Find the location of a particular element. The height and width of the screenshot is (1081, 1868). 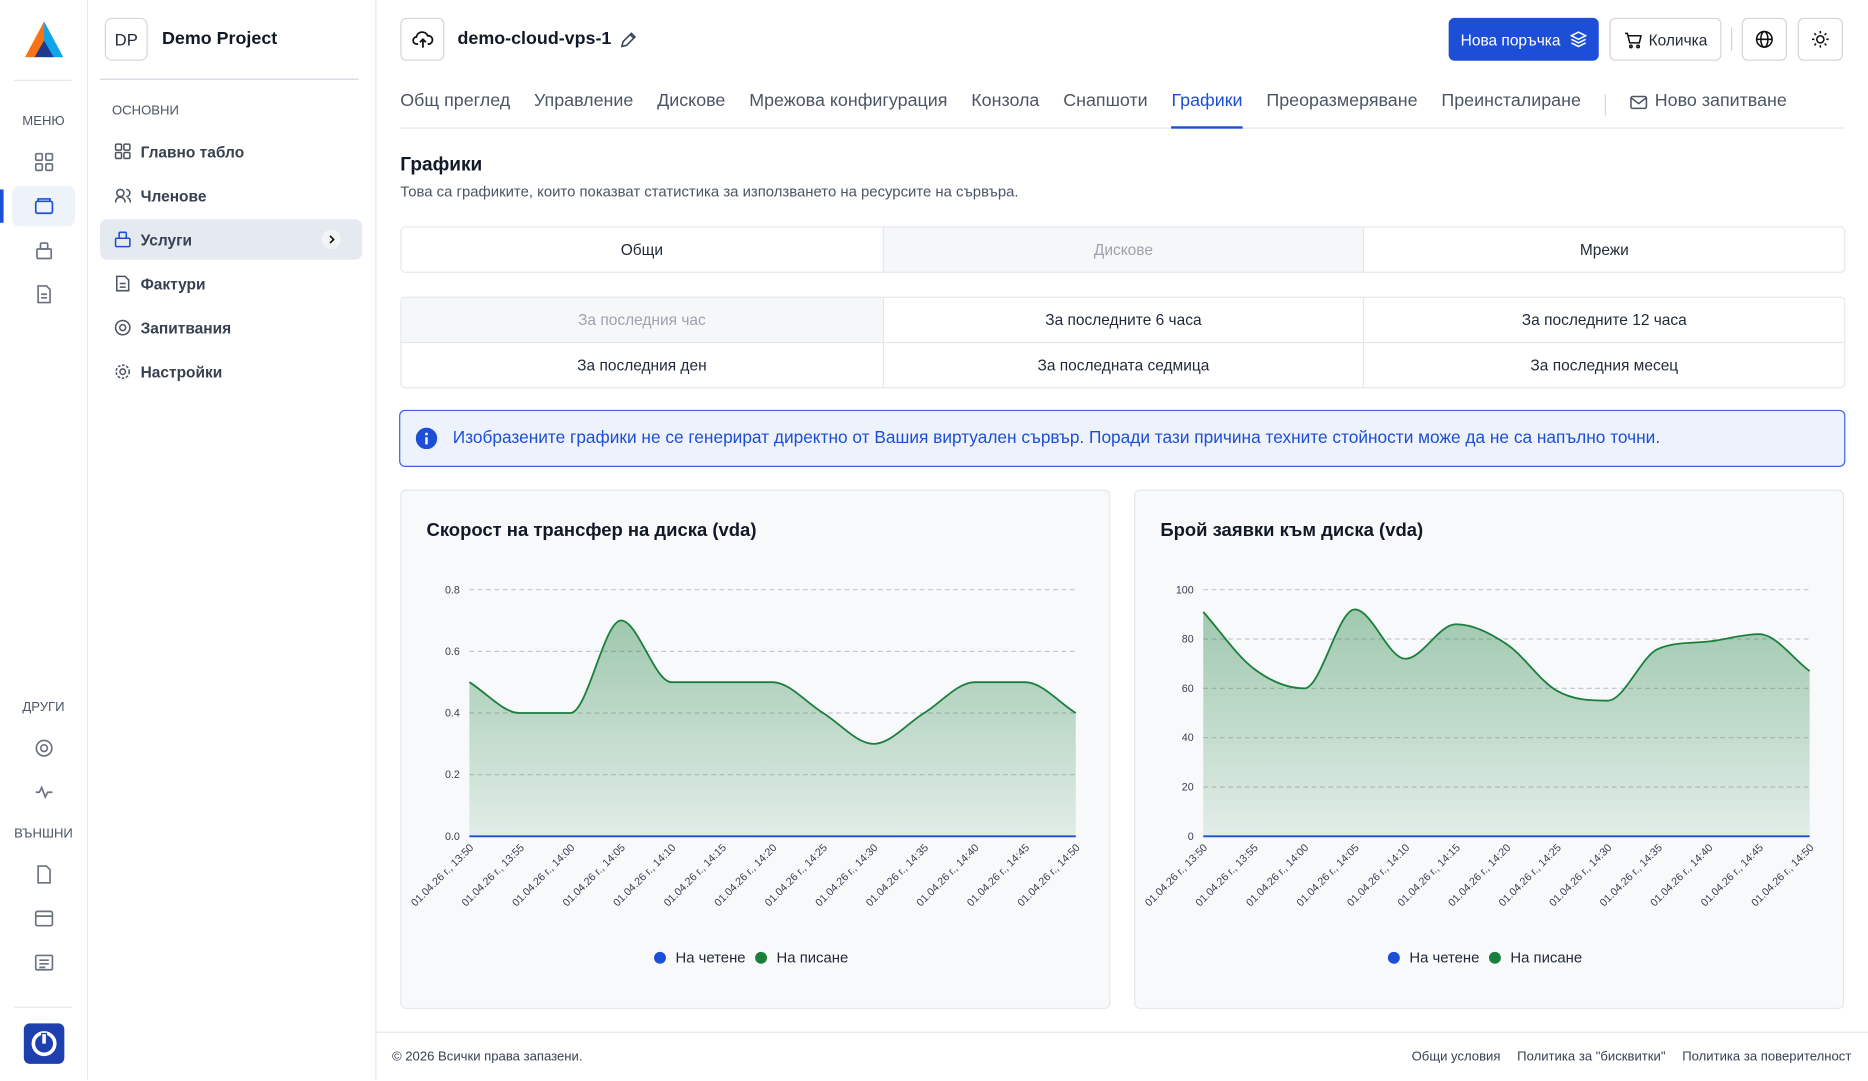

tab: Управление is located at coordinates (583, 109).